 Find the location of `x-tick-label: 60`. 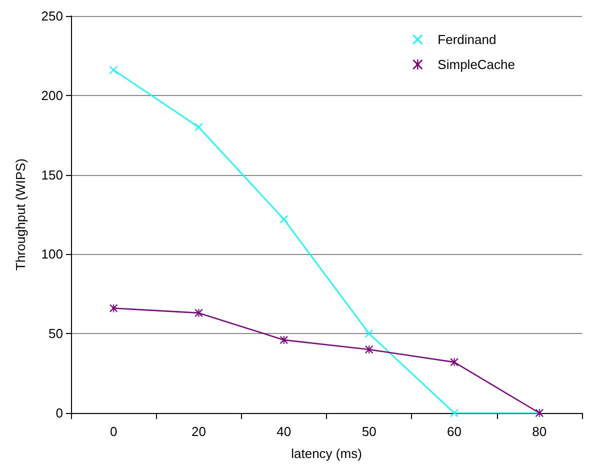

x-tick-label: 60 is located at coordinates (454, 431).